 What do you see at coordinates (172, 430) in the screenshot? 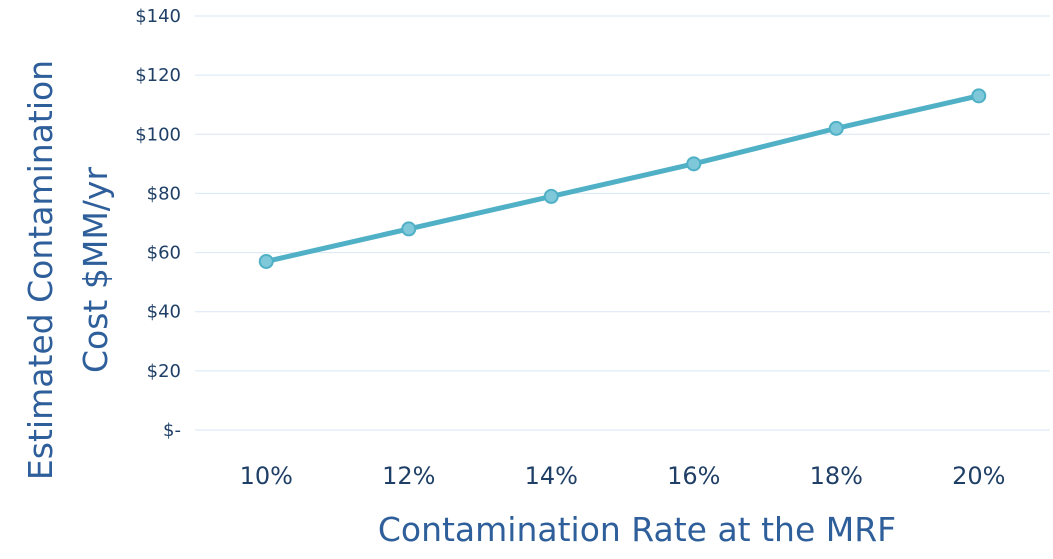
I see `y-tick-label-0: $-` at bounding box center [172, 430].